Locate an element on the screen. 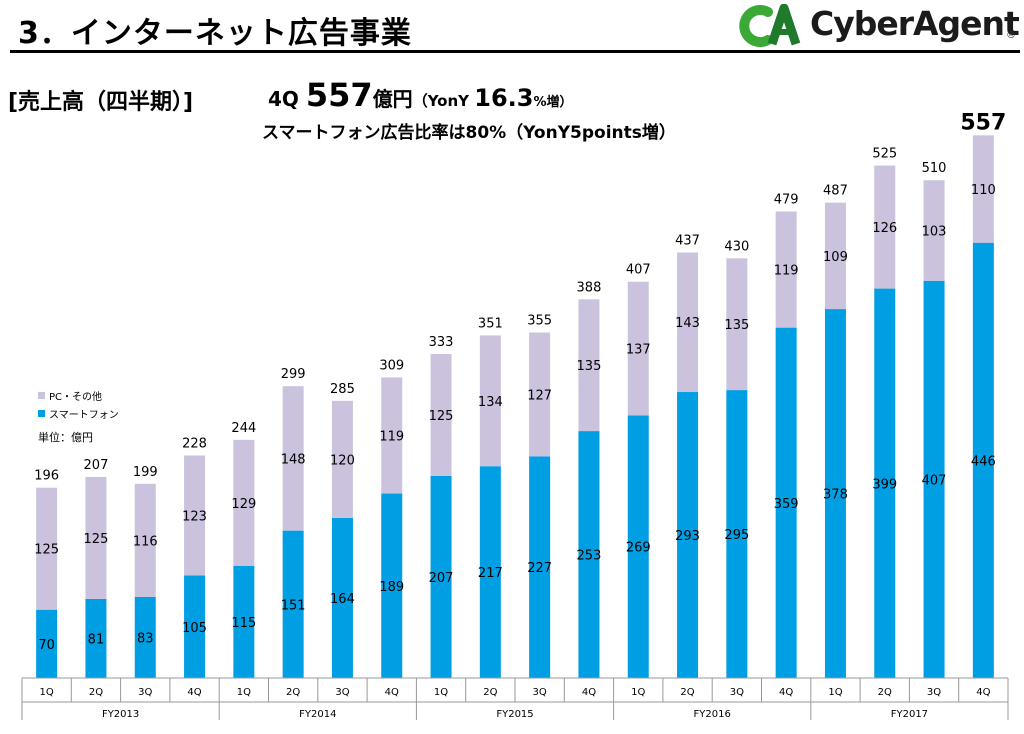 Image resolution: width=1024 pixels, height=734 pixels. total-label: 196 is located at coordinates (46, 476).